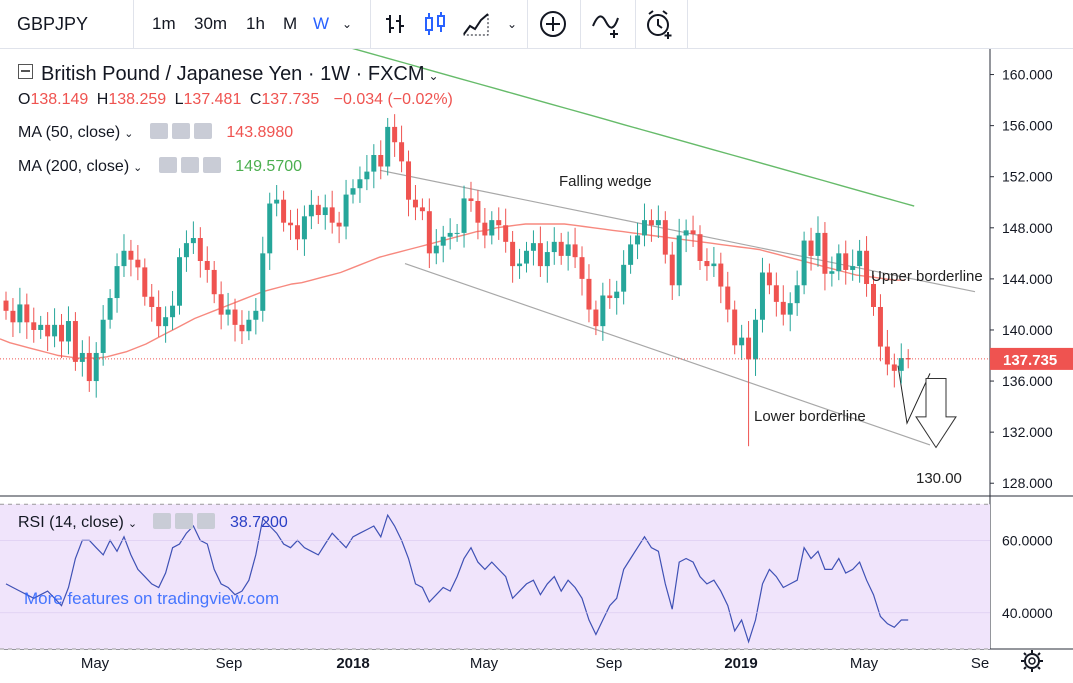 This screenshot has height=683, width=1073. What do you see at coordinates (184, 521) in the screenshot?
I see `rsi-settings-gear-icon` at bounding box center [184, 521].